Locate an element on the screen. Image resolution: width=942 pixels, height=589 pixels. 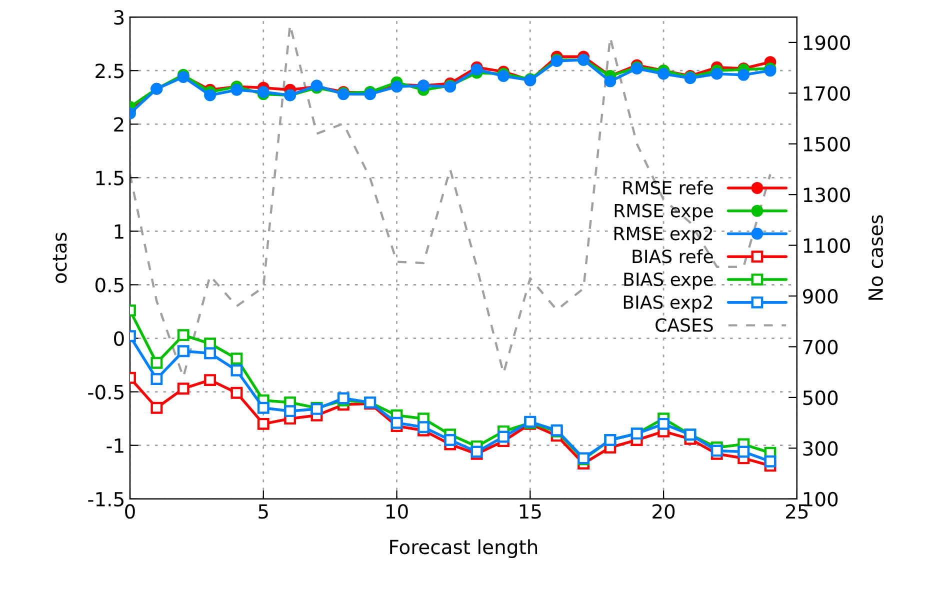
y2-tick-label: 100 is located at coordinates (821, 499).